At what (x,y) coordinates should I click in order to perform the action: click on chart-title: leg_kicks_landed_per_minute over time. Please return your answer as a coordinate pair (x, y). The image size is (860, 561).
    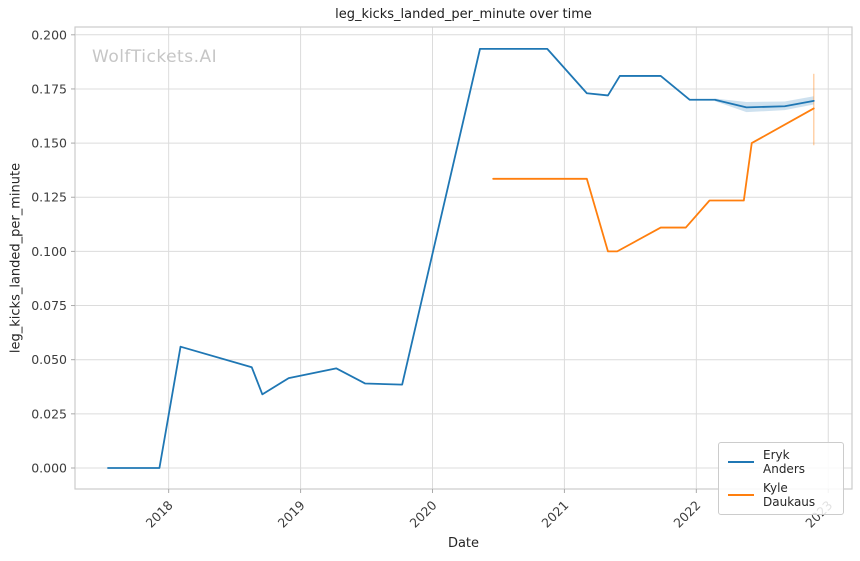
    Looking at the image, I should click on (463, 14).